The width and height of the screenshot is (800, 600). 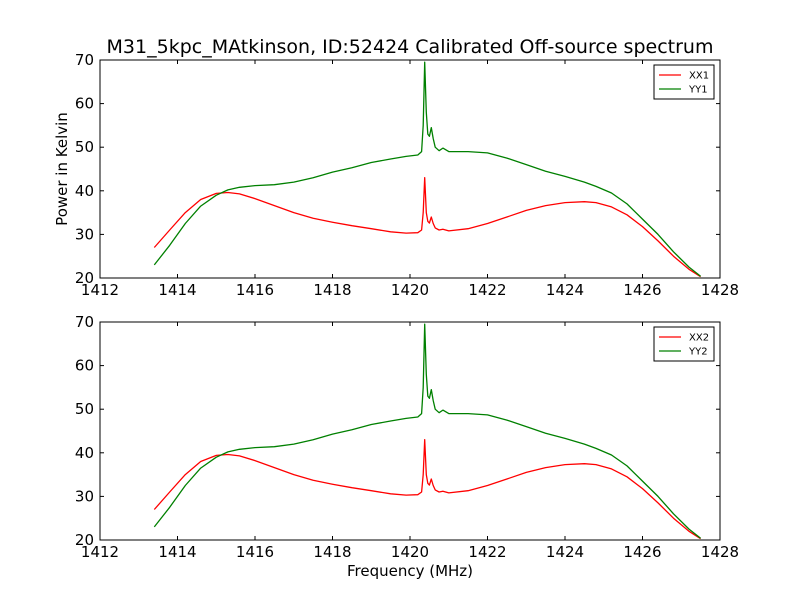 I want to click on series-line-xx2, so click(x=427, y=489).